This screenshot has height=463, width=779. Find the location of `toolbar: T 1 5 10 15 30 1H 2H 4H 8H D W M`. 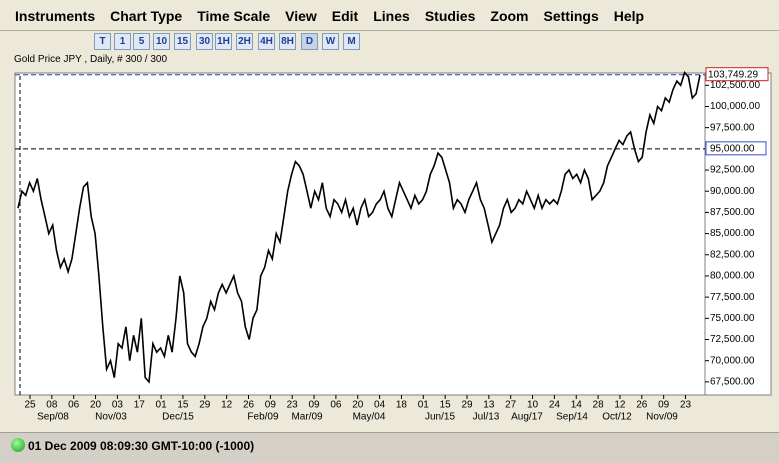

toolbar: T 1 5 10 15 30 1H 2H 4H 8H D W M is located at coordinates (389, 41).